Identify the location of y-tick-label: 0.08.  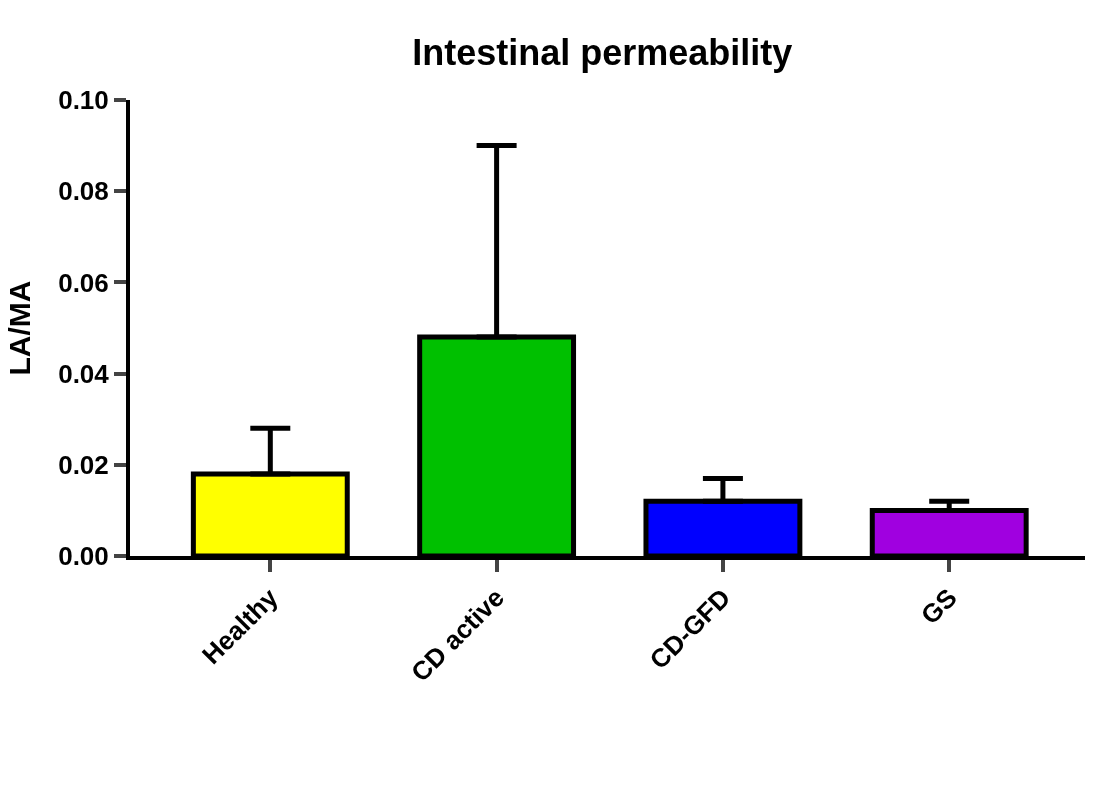
(83, 191).